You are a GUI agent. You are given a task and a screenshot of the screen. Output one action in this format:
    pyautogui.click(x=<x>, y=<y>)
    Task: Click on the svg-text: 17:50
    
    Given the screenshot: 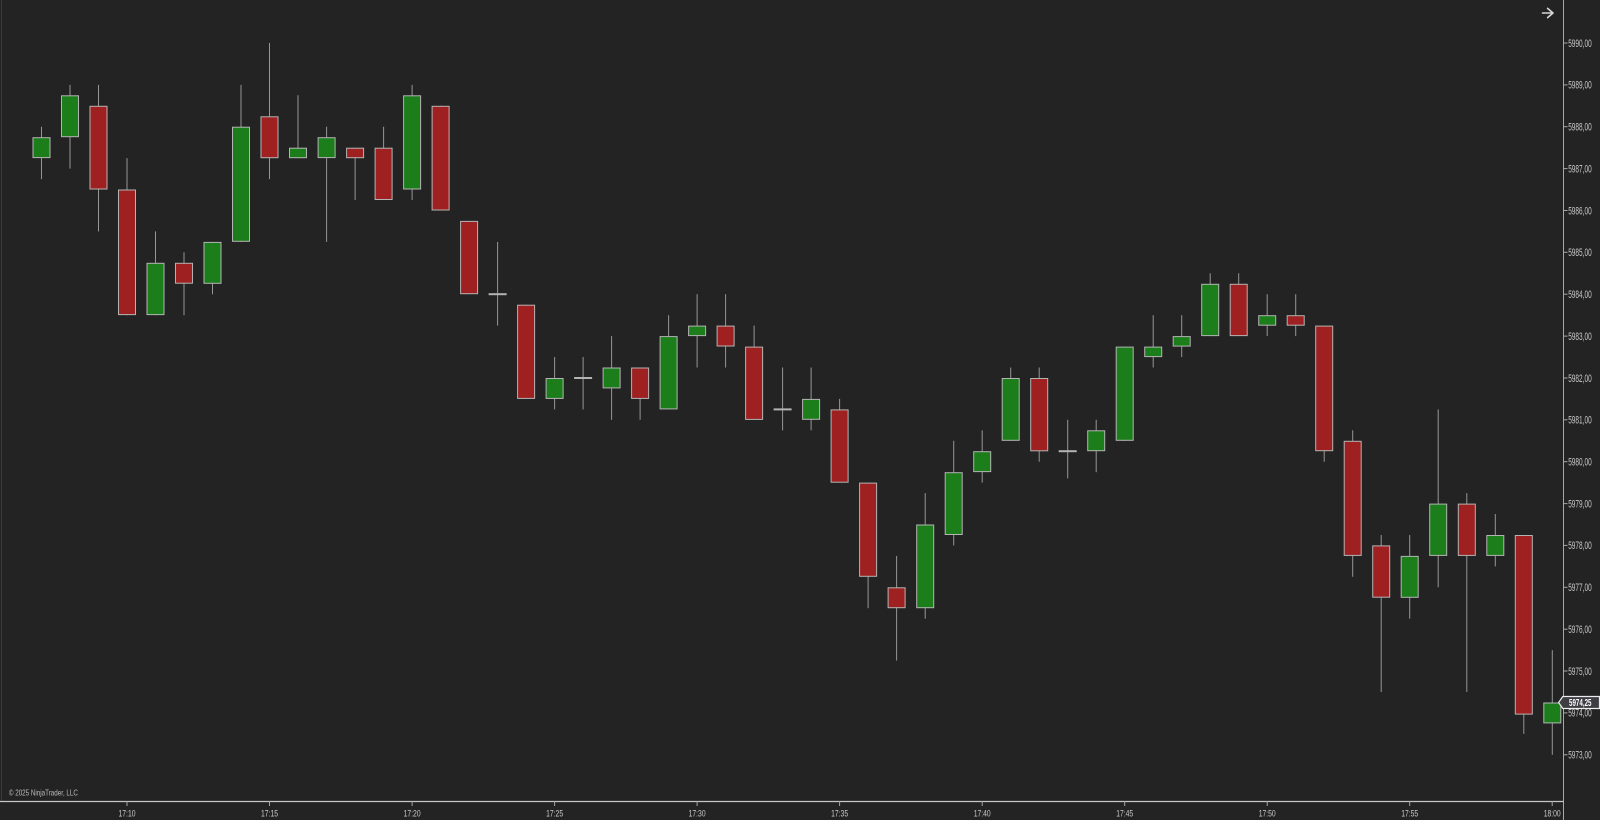 What is the action you would take?
    pyautogui.click(x=1267, y=813)
    